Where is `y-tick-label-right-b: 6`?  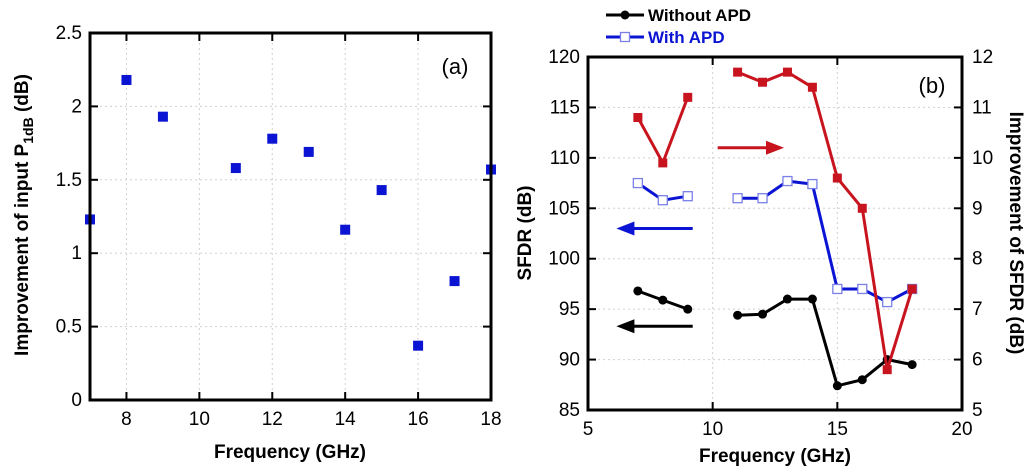 y-tick-label-right-b: 6 is located at coordinates (977, 360).